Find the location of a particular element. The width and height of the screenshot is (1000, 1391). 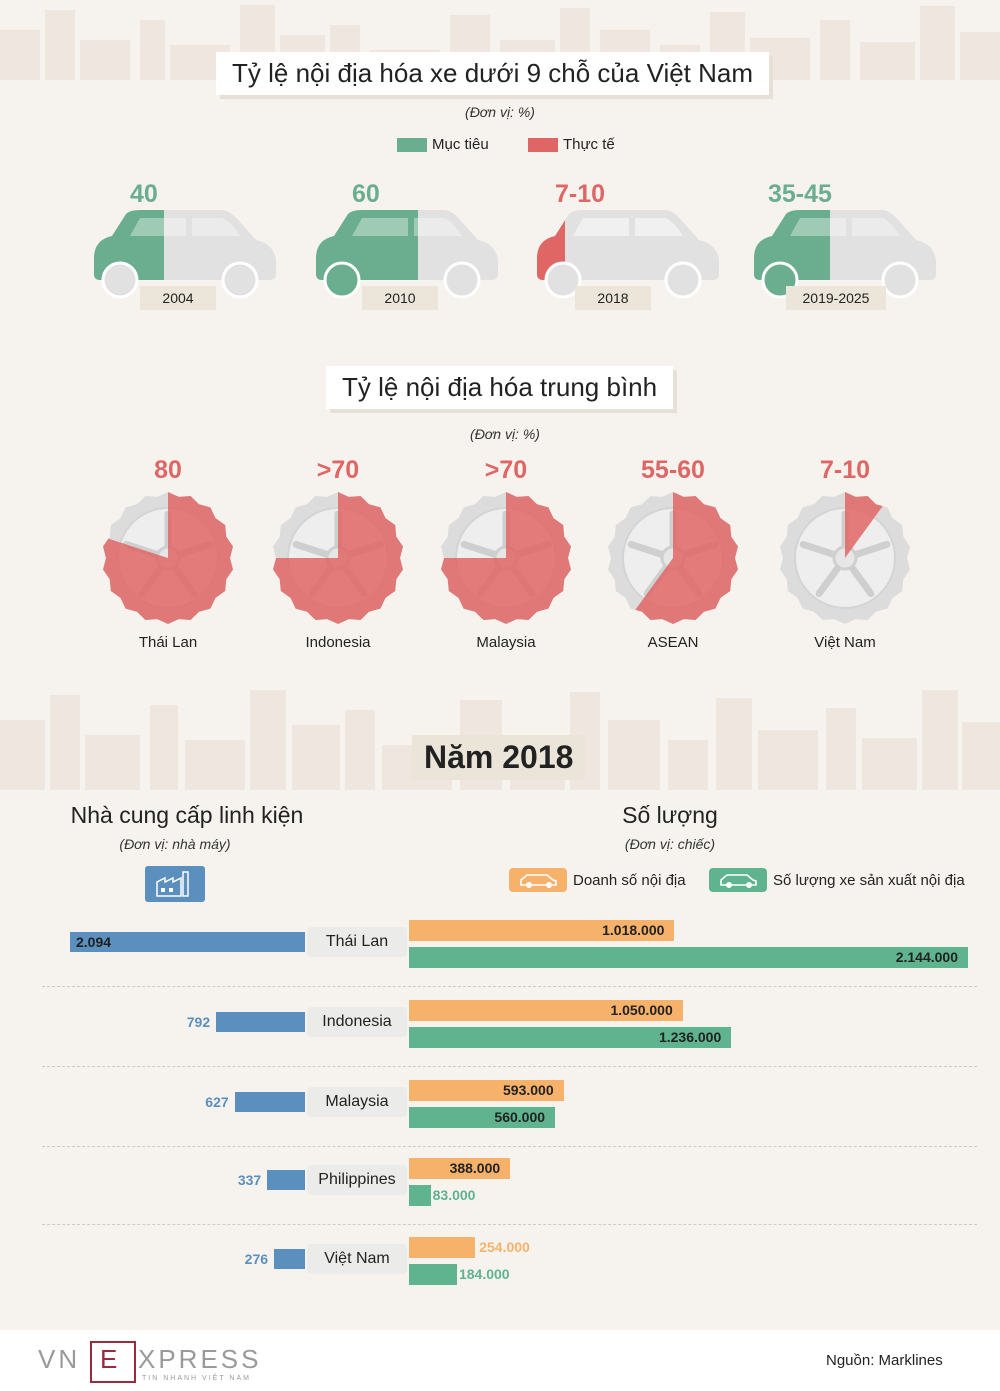

car-year: 2019-2025 is located at coordinates (836, 298).